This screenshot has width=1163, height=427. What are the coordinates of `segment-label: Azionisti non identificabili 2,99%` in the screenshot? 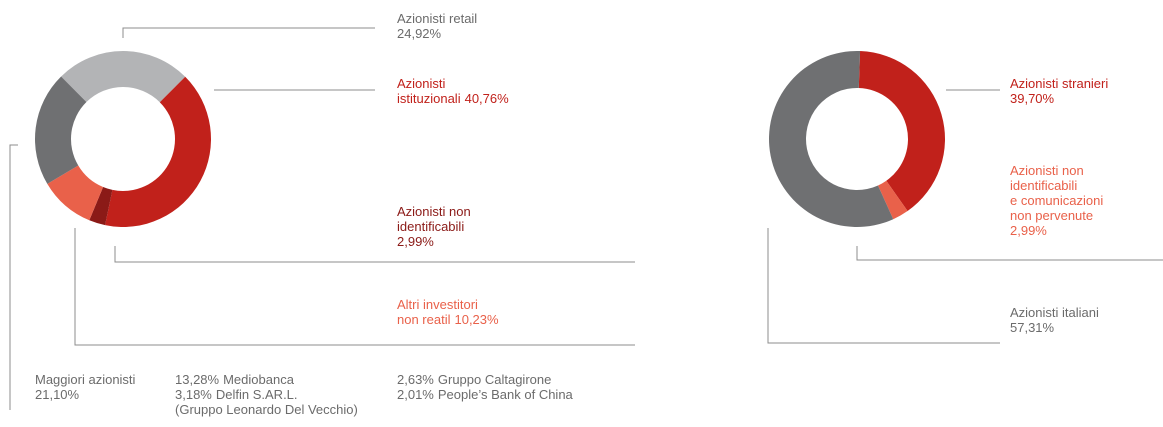 It's located at (434, 226).